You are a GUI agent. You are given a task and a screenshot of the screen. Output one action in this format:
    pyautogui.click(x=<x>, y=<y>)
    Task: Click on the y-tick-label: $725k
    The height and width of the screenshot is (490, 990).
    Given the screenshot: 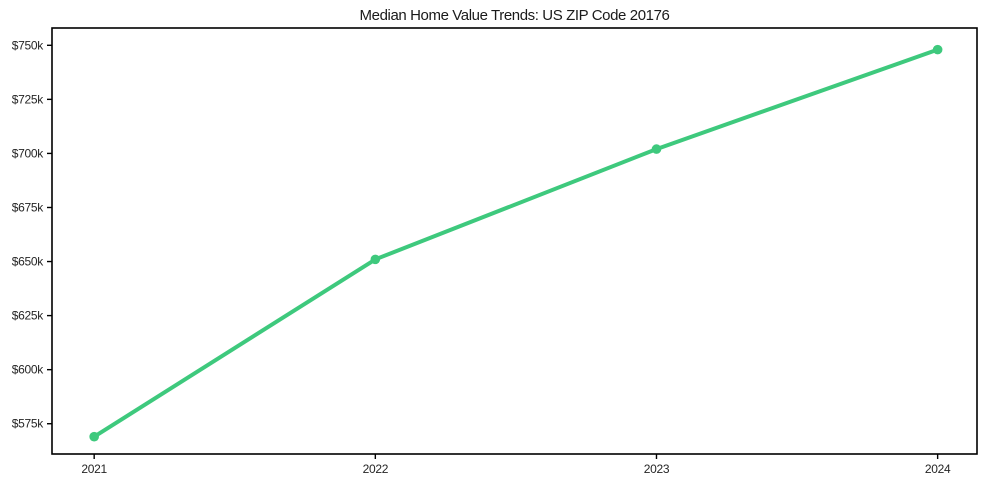 What is the action you would take?
    pyautogui.click(x=28, y=99)
    